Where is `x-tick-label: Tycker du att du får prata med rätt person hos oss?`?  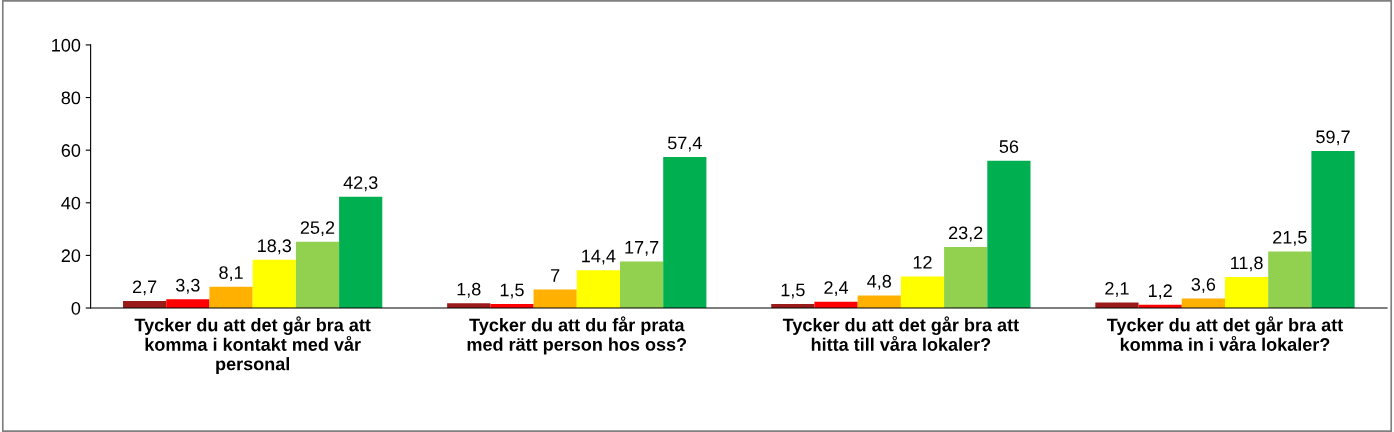
x-tick-label: Tycker du att du får prata med rätt person hos oss? is located at coordinates (577, 335).